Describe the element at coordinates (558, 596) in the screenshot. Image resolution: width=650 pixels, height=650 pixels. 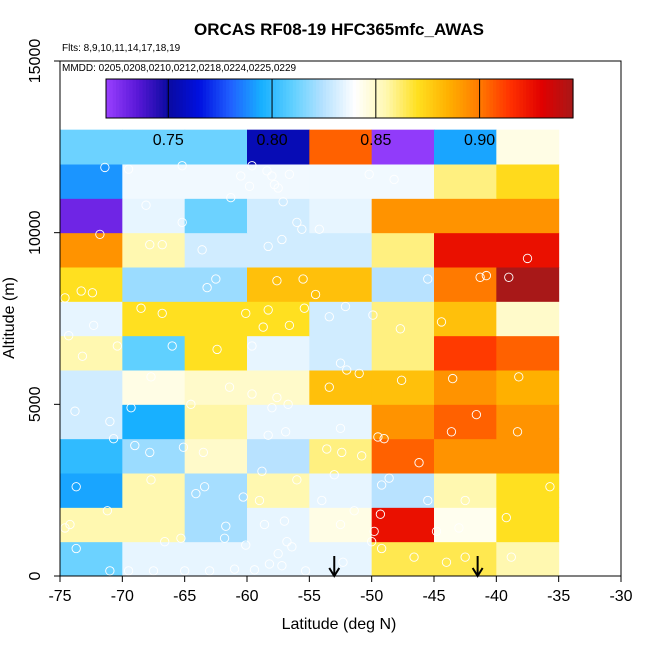
I see `x-tick-label: -35` at that location.